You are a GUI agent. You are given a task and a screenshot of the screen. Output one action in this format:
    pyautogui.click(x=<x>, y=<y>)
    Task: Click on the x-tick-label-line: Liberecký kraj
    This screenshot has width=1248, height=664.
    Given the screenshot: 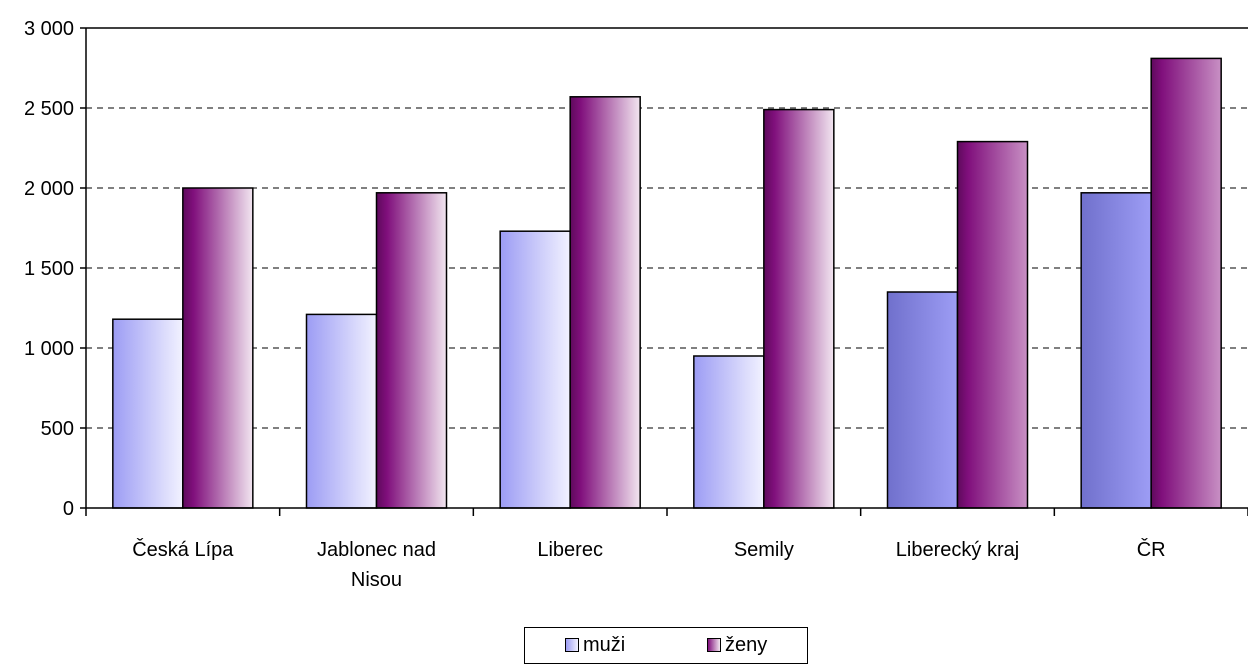 What is the action you would take?
    pyautogui.click(x=957, y=550)
    